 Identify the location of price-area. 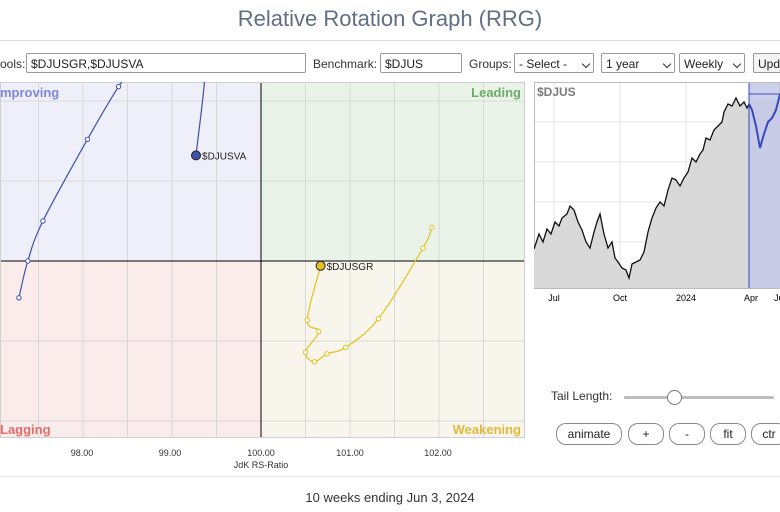
(657, 193).